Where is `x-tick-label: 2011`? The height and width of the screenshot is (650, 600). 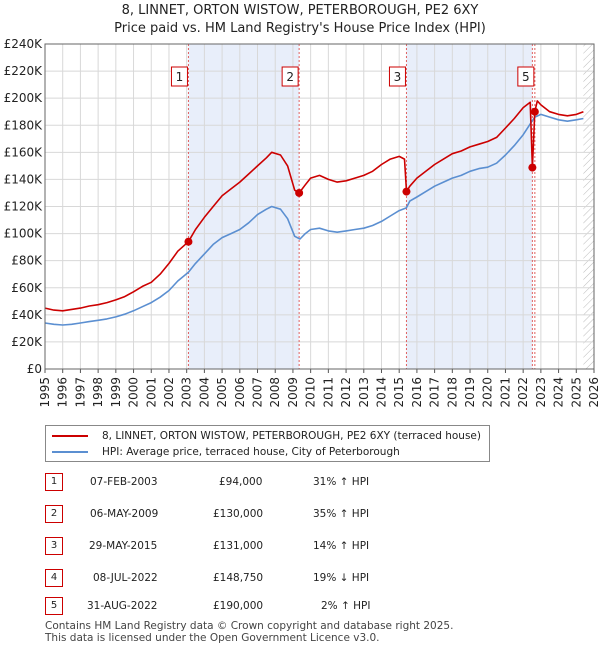
x-tick-label: 2011 is located at coordinates (328, 392).